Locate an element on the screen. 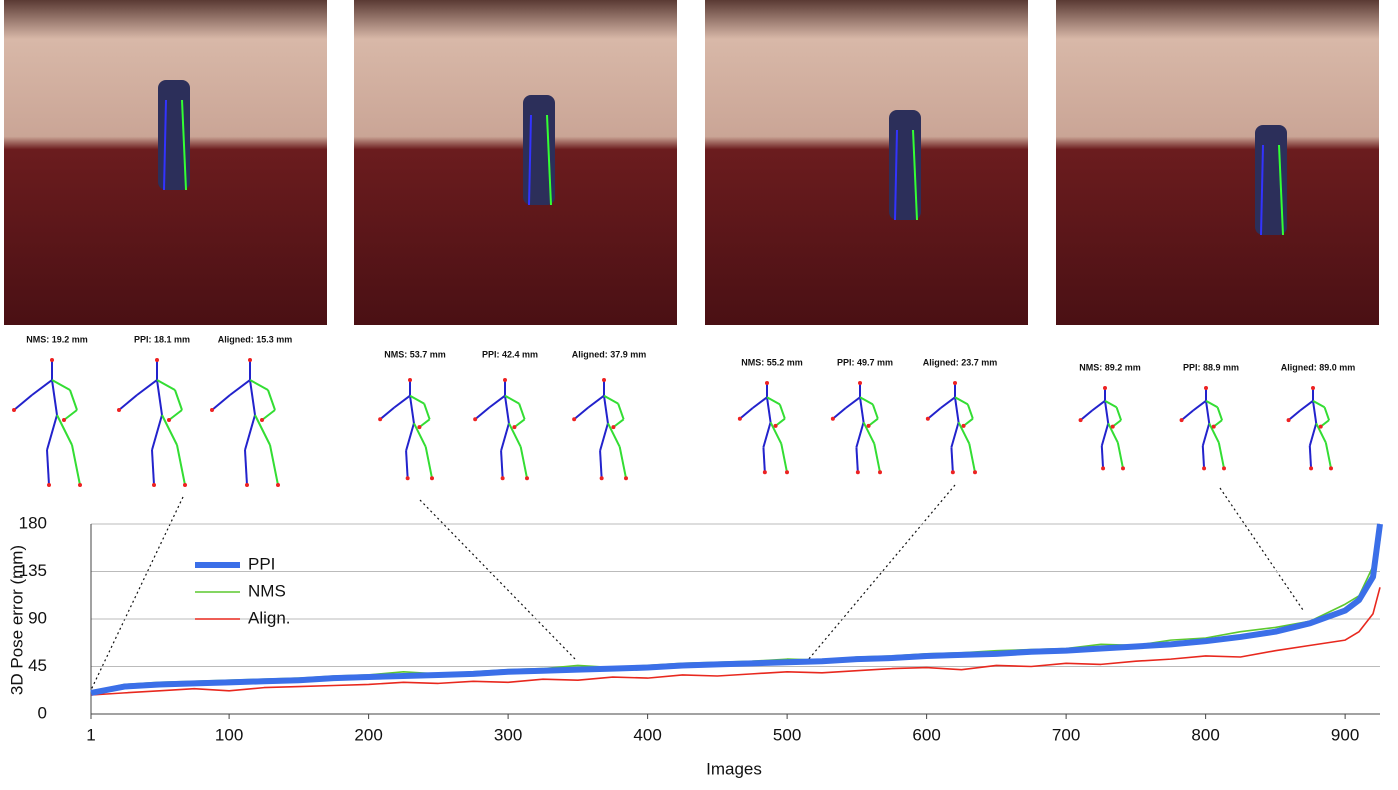 The image size is (1398, 790). panel-label: PPI: 42.4 mm is located at coordinates (510, 354).